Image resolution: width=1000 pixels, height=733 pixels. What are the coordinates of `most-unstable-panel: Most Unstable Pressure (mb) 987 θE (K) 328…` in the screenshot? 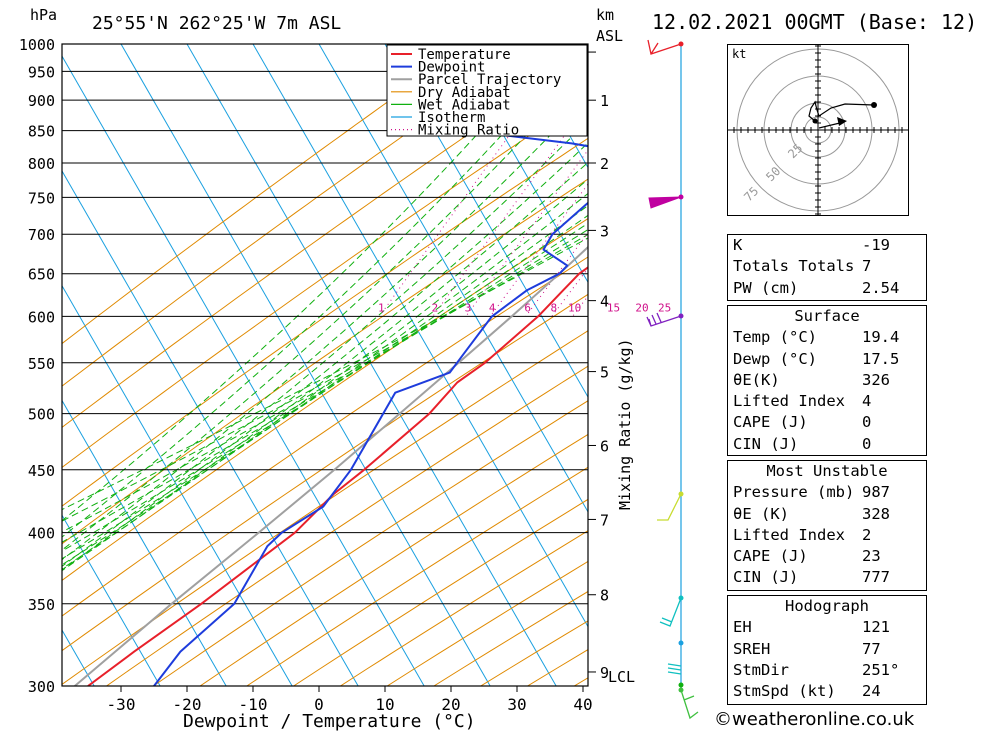 It's located at (827, 525).